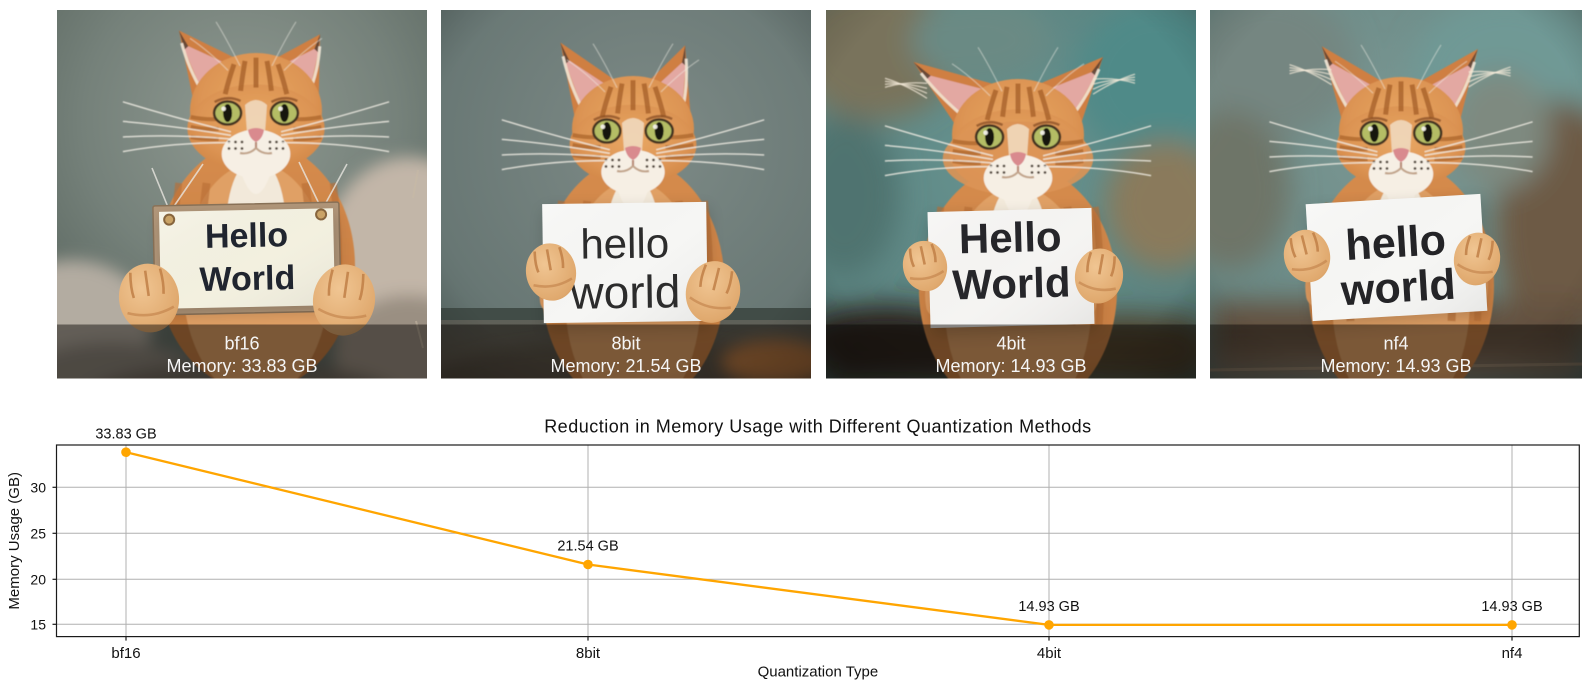 The height and width of the screenshot is (688, 1589). What do you see at coordinates (818, 672) in the screenshot?
I see `svg-text: Quantization Type` at bounding box center [818, 672].